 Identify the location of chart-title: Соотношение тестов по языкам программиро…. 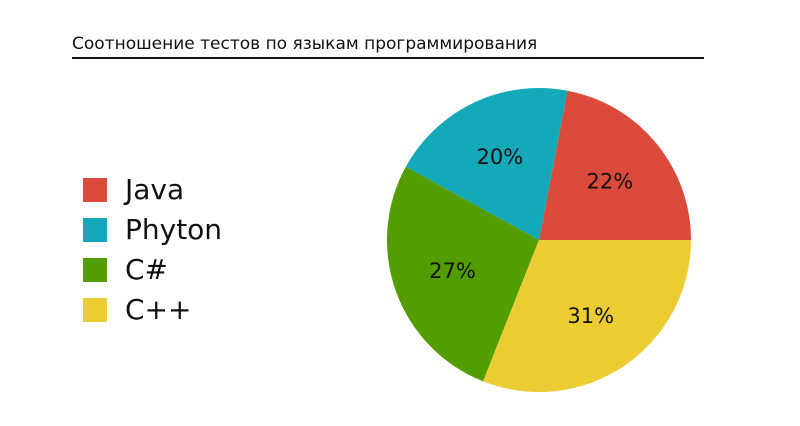
(305, 44).